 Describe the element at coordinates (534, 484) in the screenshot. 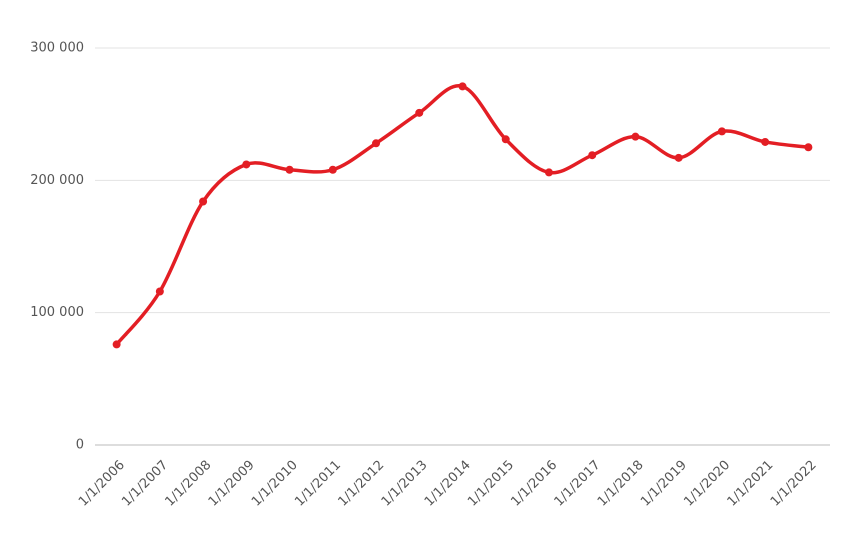

I see `x-tick-label: 1/1/2016` at that location.